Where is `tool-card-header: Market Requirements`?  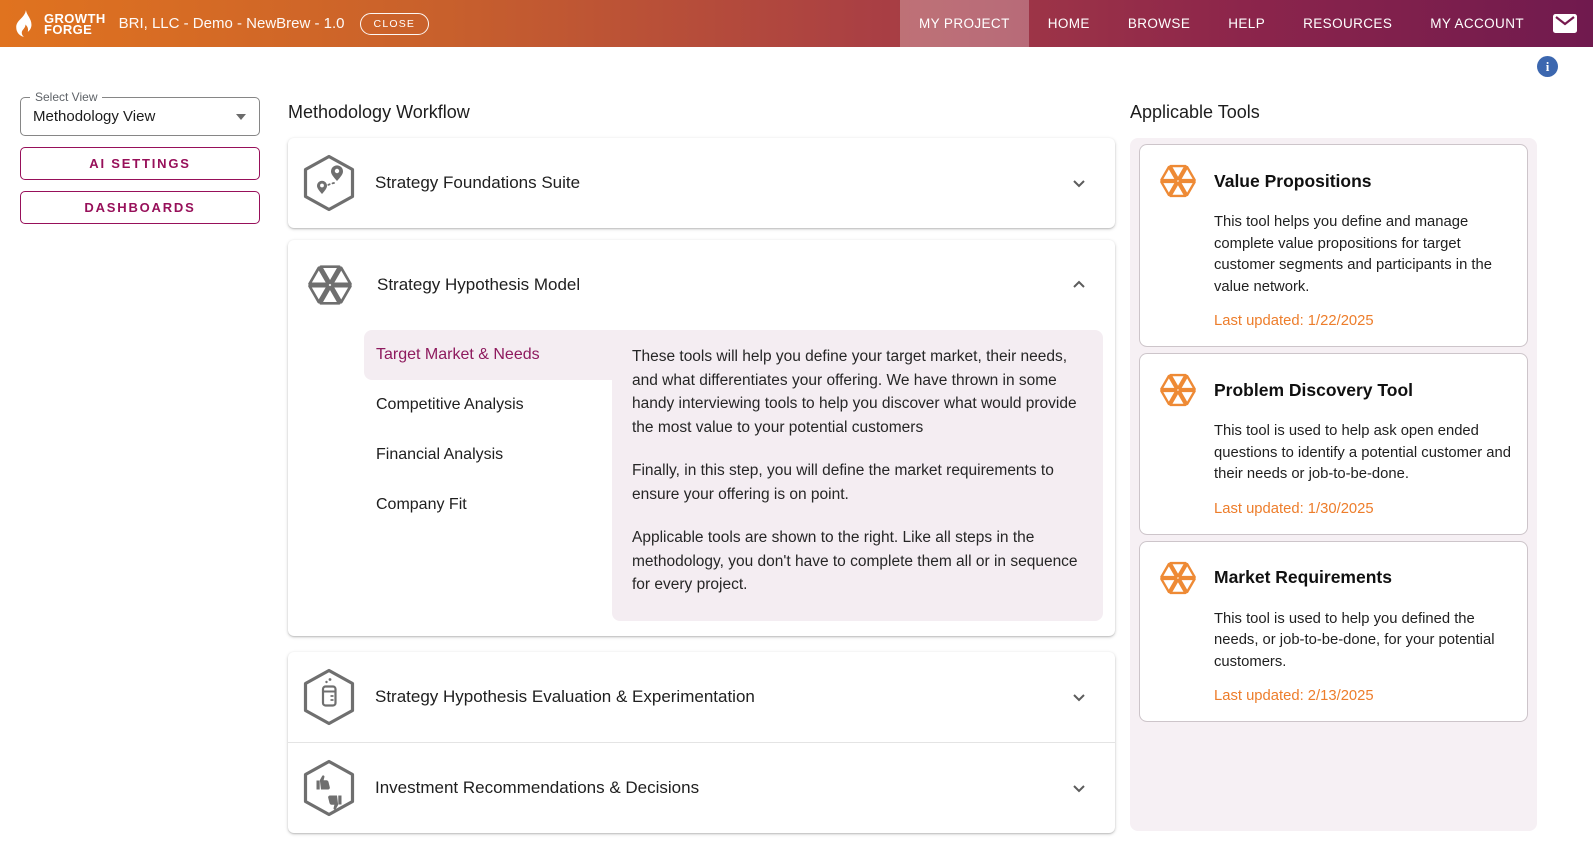
tool-card-header: Market Requirements is located at coordinates (1333, 578).